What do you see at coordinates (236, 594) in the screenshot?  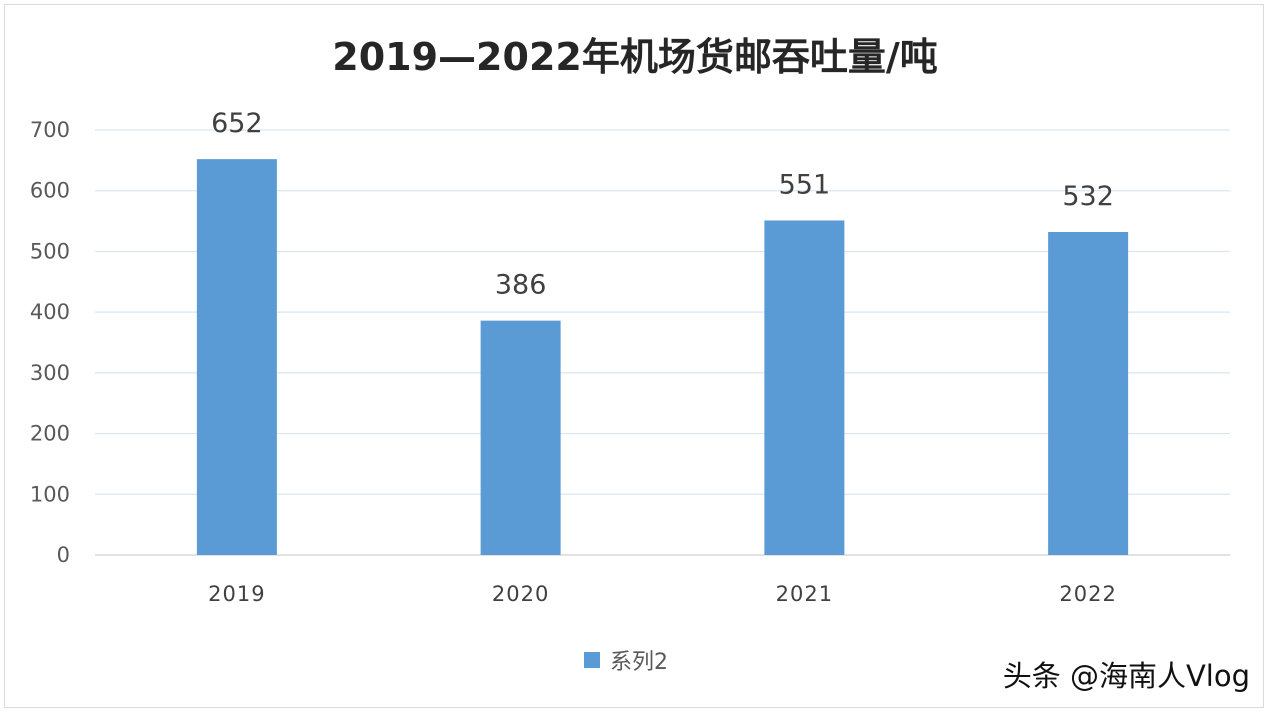 I see `x-tick-label-2019: 2019` at bounding box center [236, 594].